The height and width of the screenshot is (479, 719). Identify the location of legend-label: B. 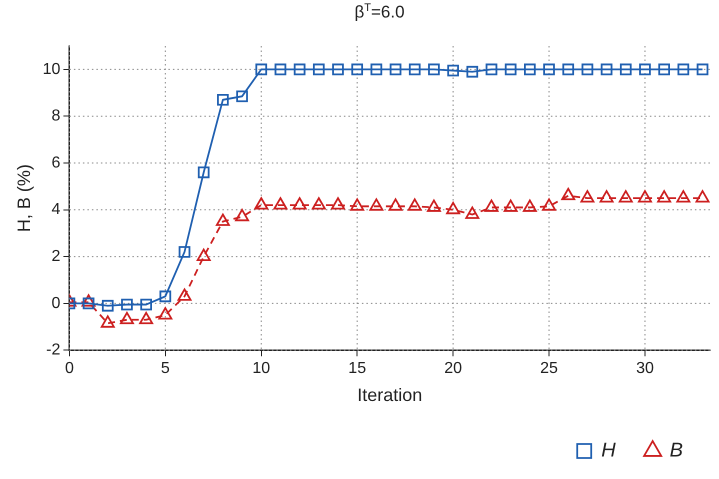
(677, 451).